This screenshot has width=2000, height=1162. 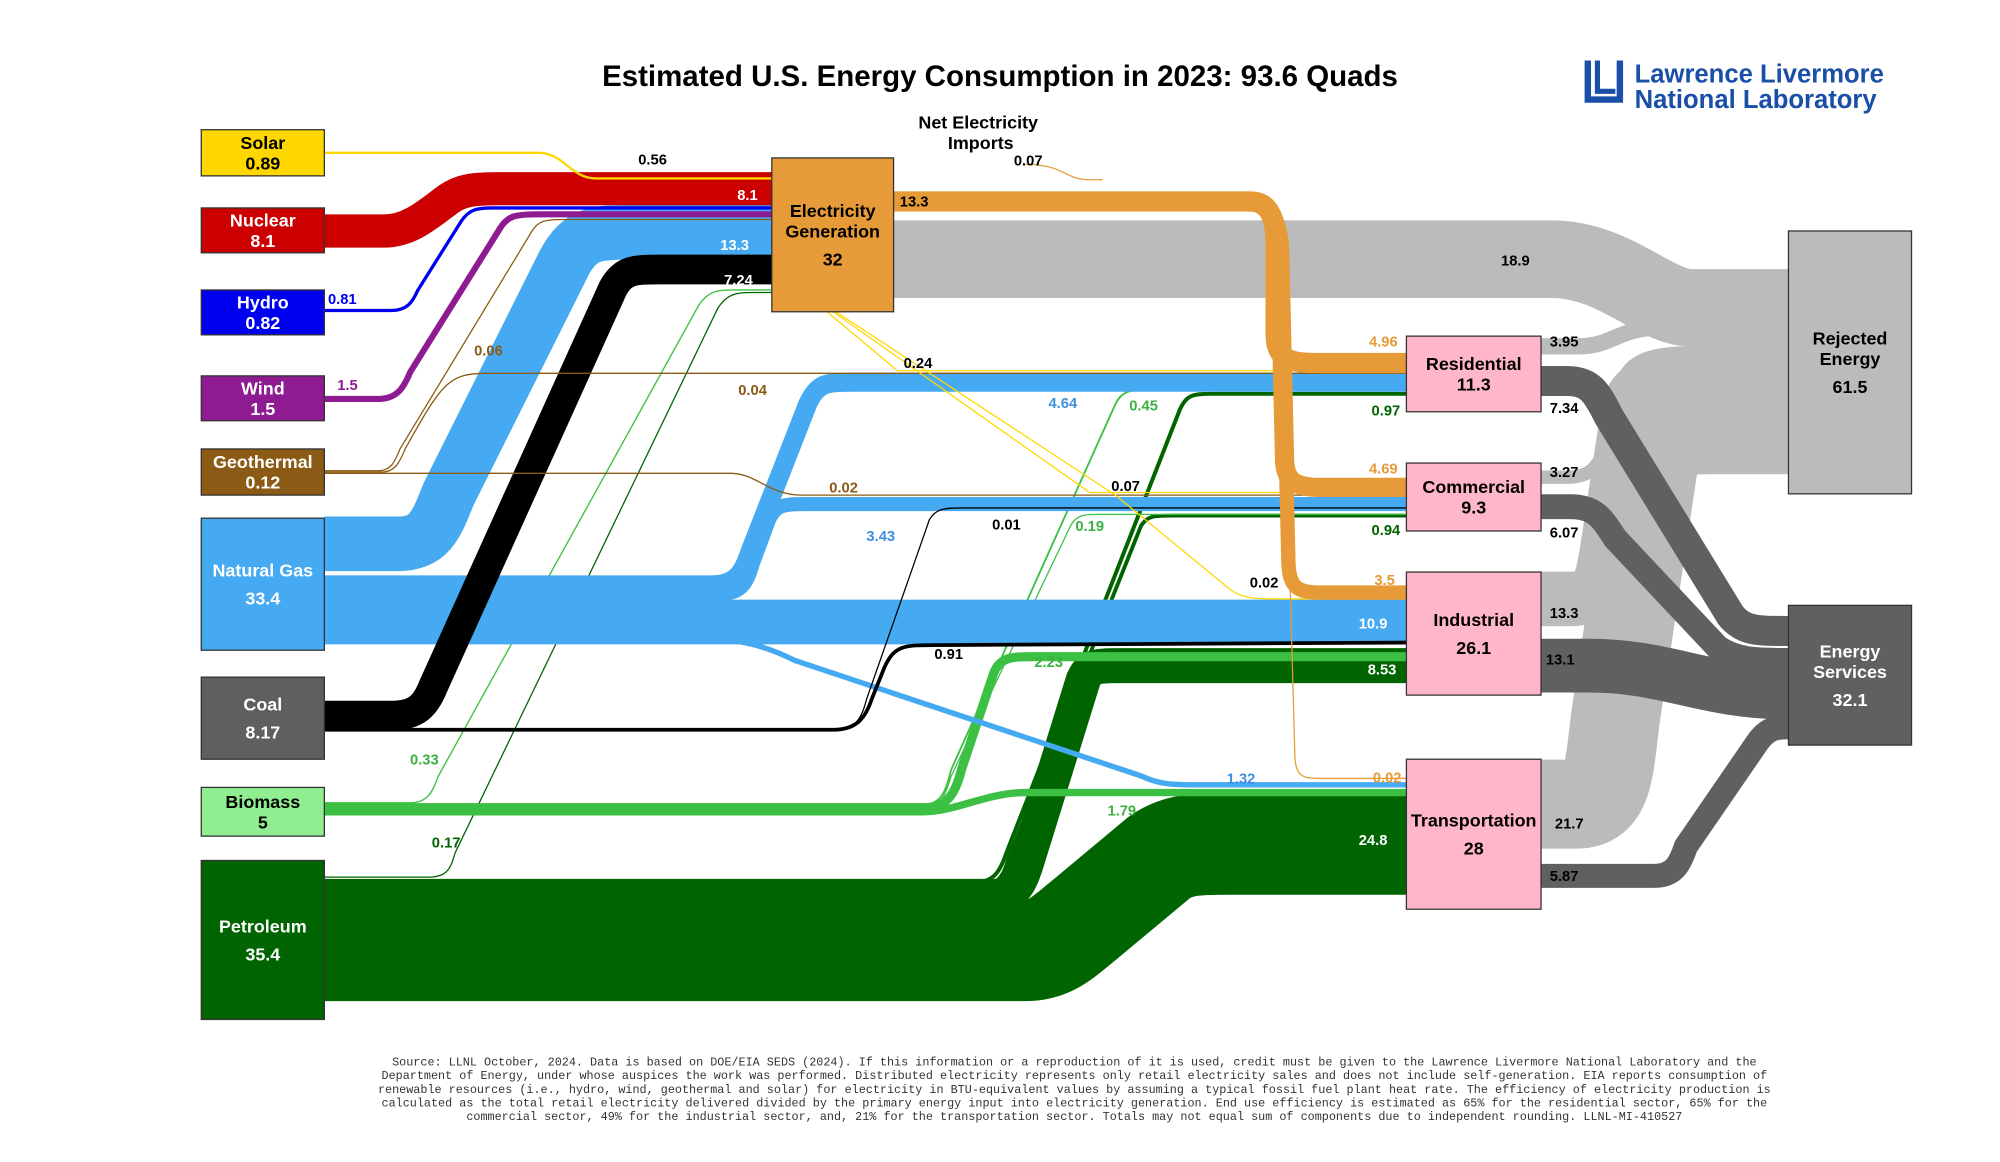 I want to click on flow-commercial-to-rejected-energy, so click(x=1665, y=415).